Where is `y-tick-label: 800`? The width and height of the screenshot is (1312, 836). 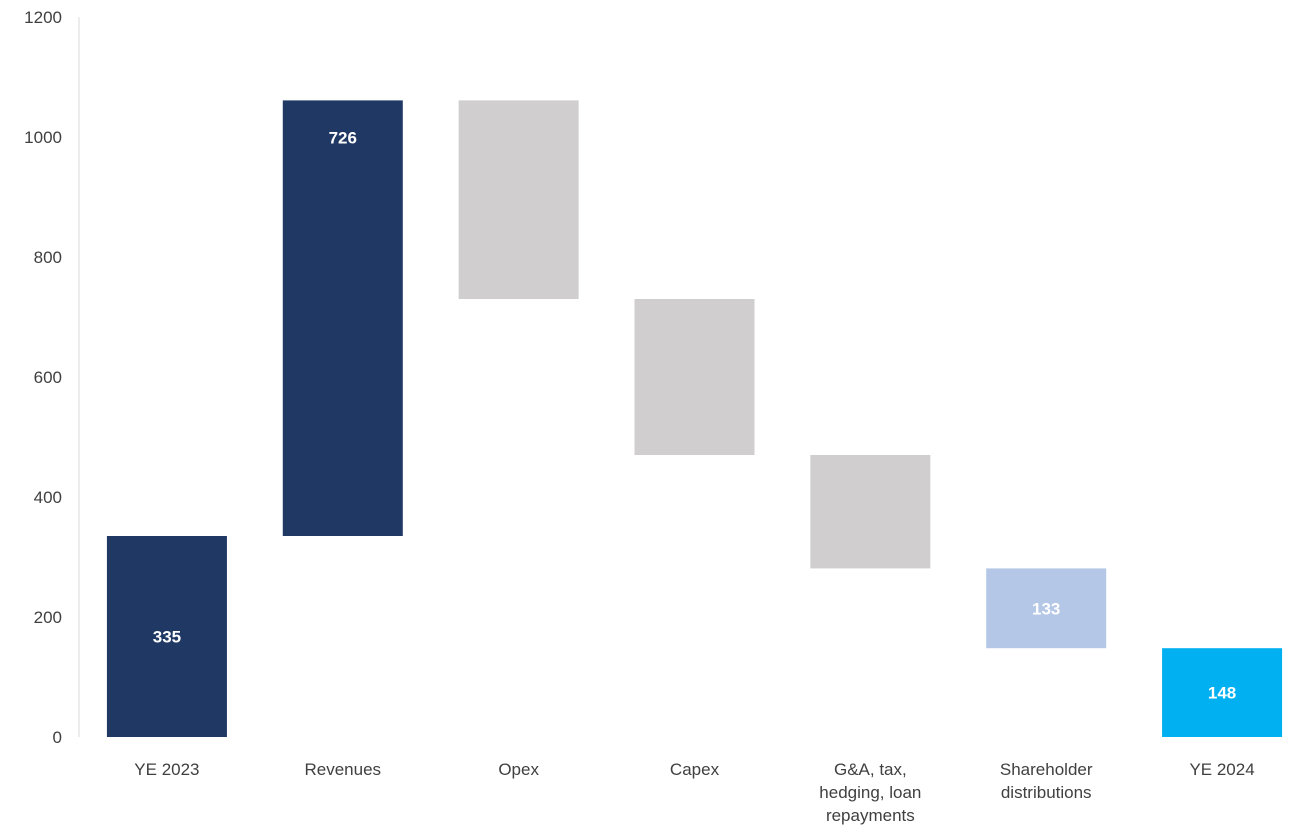 y-tick-label: 800 is located at coordinates (48, 257).